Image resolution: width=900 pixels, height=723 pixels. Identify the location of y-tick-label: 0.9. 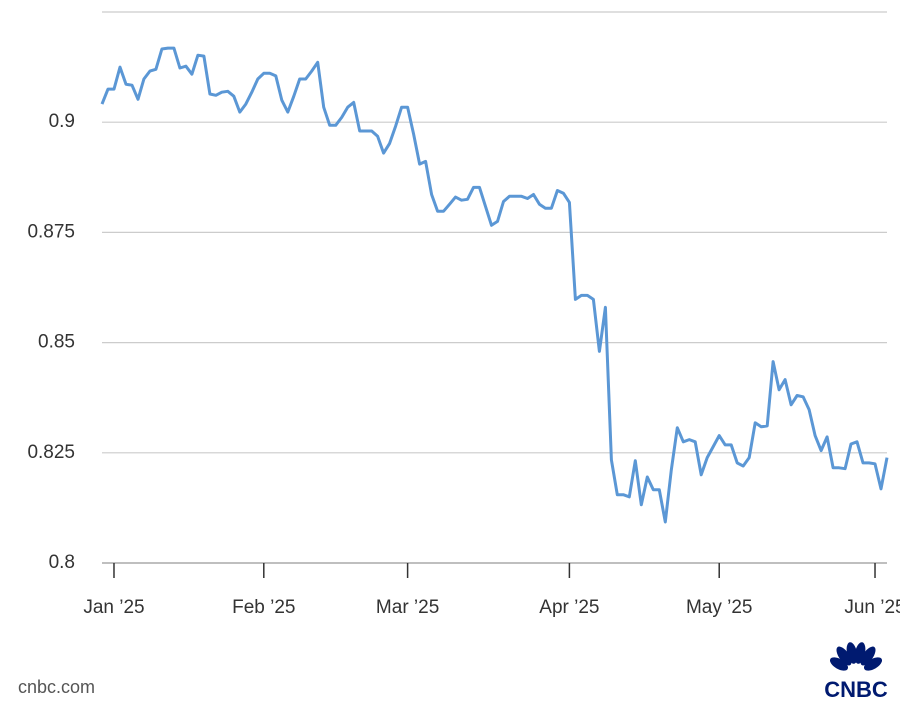
(62, 121).